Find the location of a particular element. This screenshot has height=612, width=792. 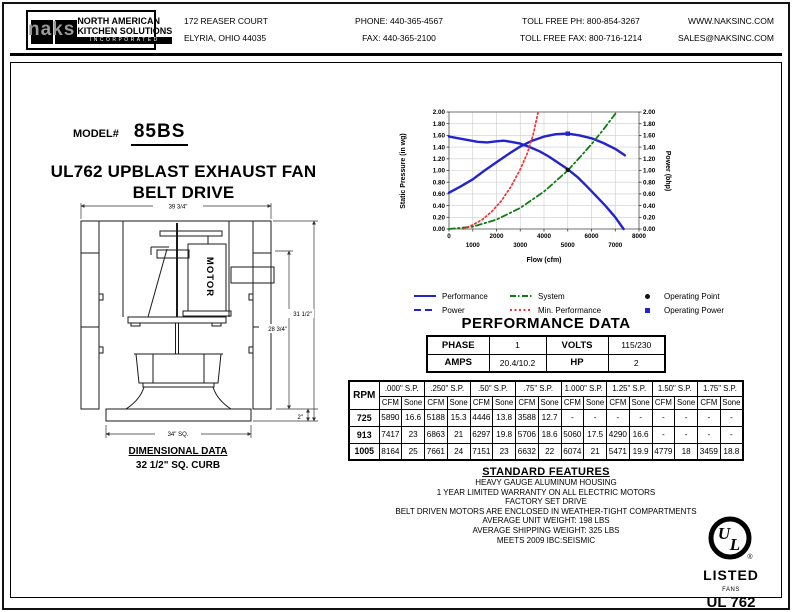

dim-inner-label: 28 3/4" is located at coordinates (277, 330).